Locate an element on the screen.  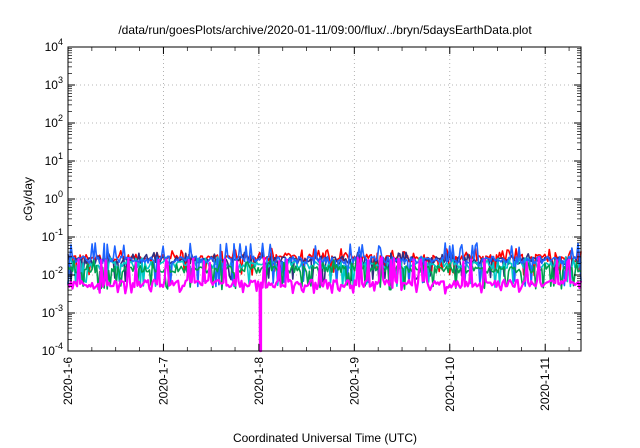
y-tick-exponent: 2 is located at coordinates (60, 118).